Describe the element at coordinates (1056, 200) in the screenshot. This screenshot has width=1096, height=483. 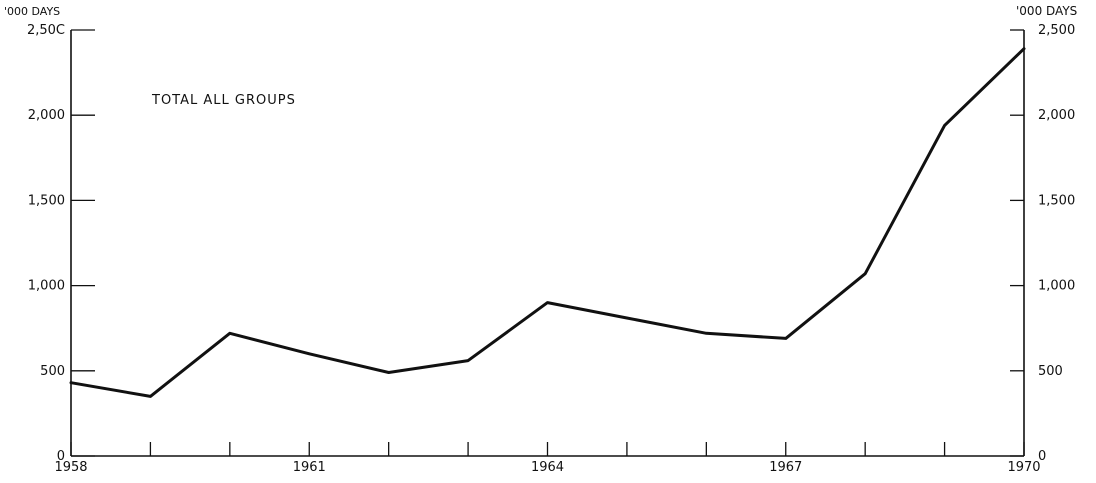
I see `y-tick-label-right: 1,500` at that location.